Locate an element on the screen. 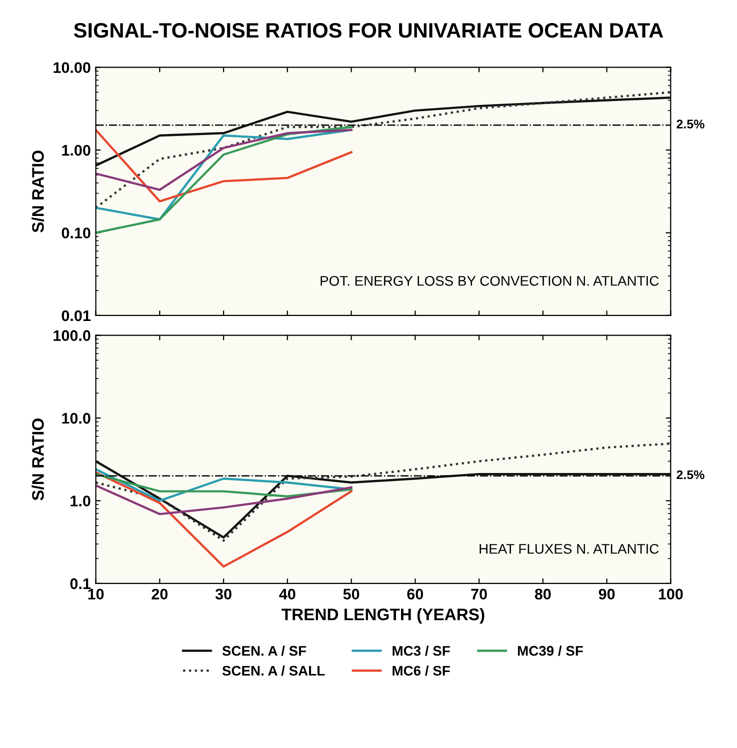 The height and width of the screenshot is (748, 737). x-tick-label: 10 is located at coordinates (96, 594).